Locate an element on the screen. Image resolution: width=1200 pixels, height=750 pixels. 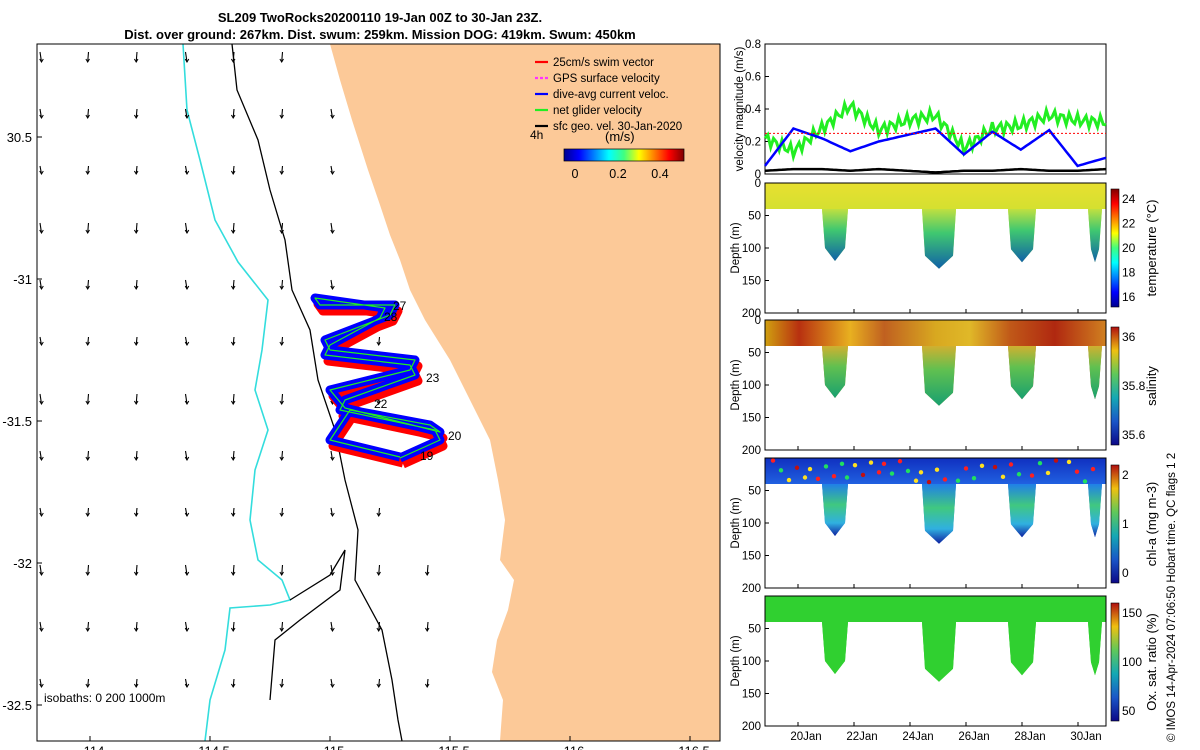
section-y-tick-label: 100 is located at coordinates (751, 386).